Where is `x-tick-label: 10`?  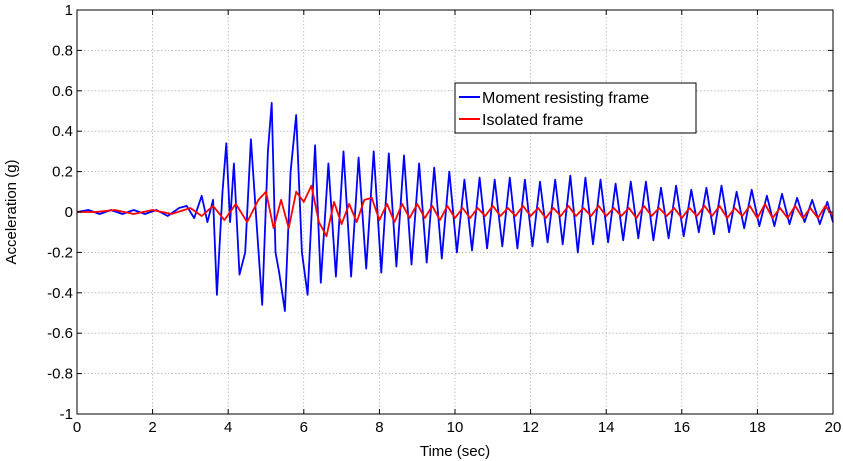 x-tick-label: 10 is located at coordinates (455, 427).